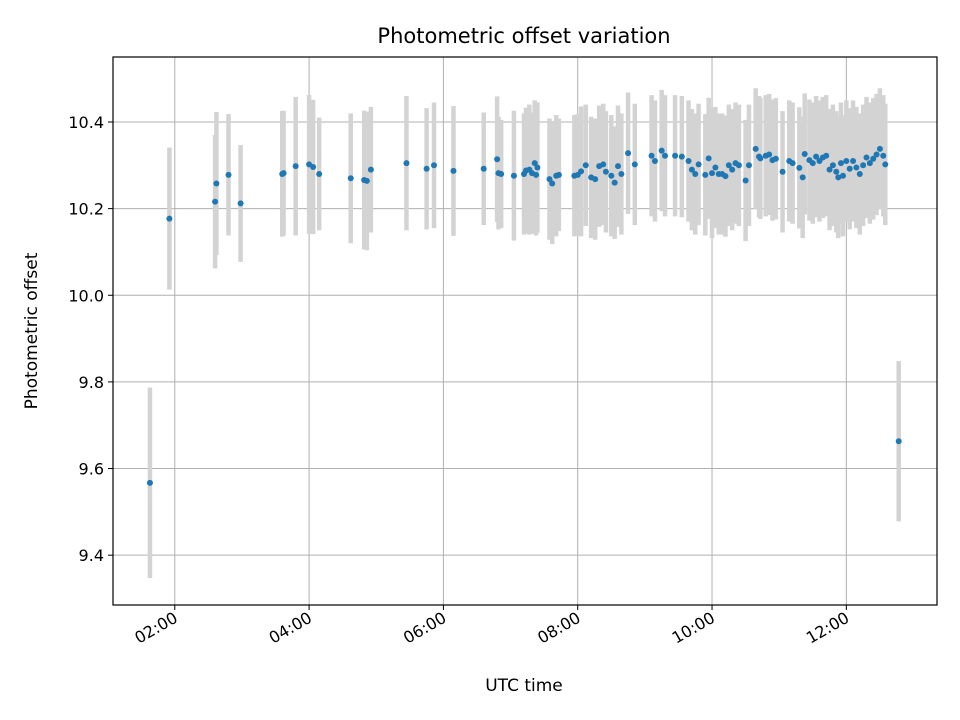 Image resolution: width=960 pixels, height=720 pixels. What do you see at coordinates (91, 555) in the screenshot?
I see `y-tick-label: 9.4` at bounding box center [91, 555].